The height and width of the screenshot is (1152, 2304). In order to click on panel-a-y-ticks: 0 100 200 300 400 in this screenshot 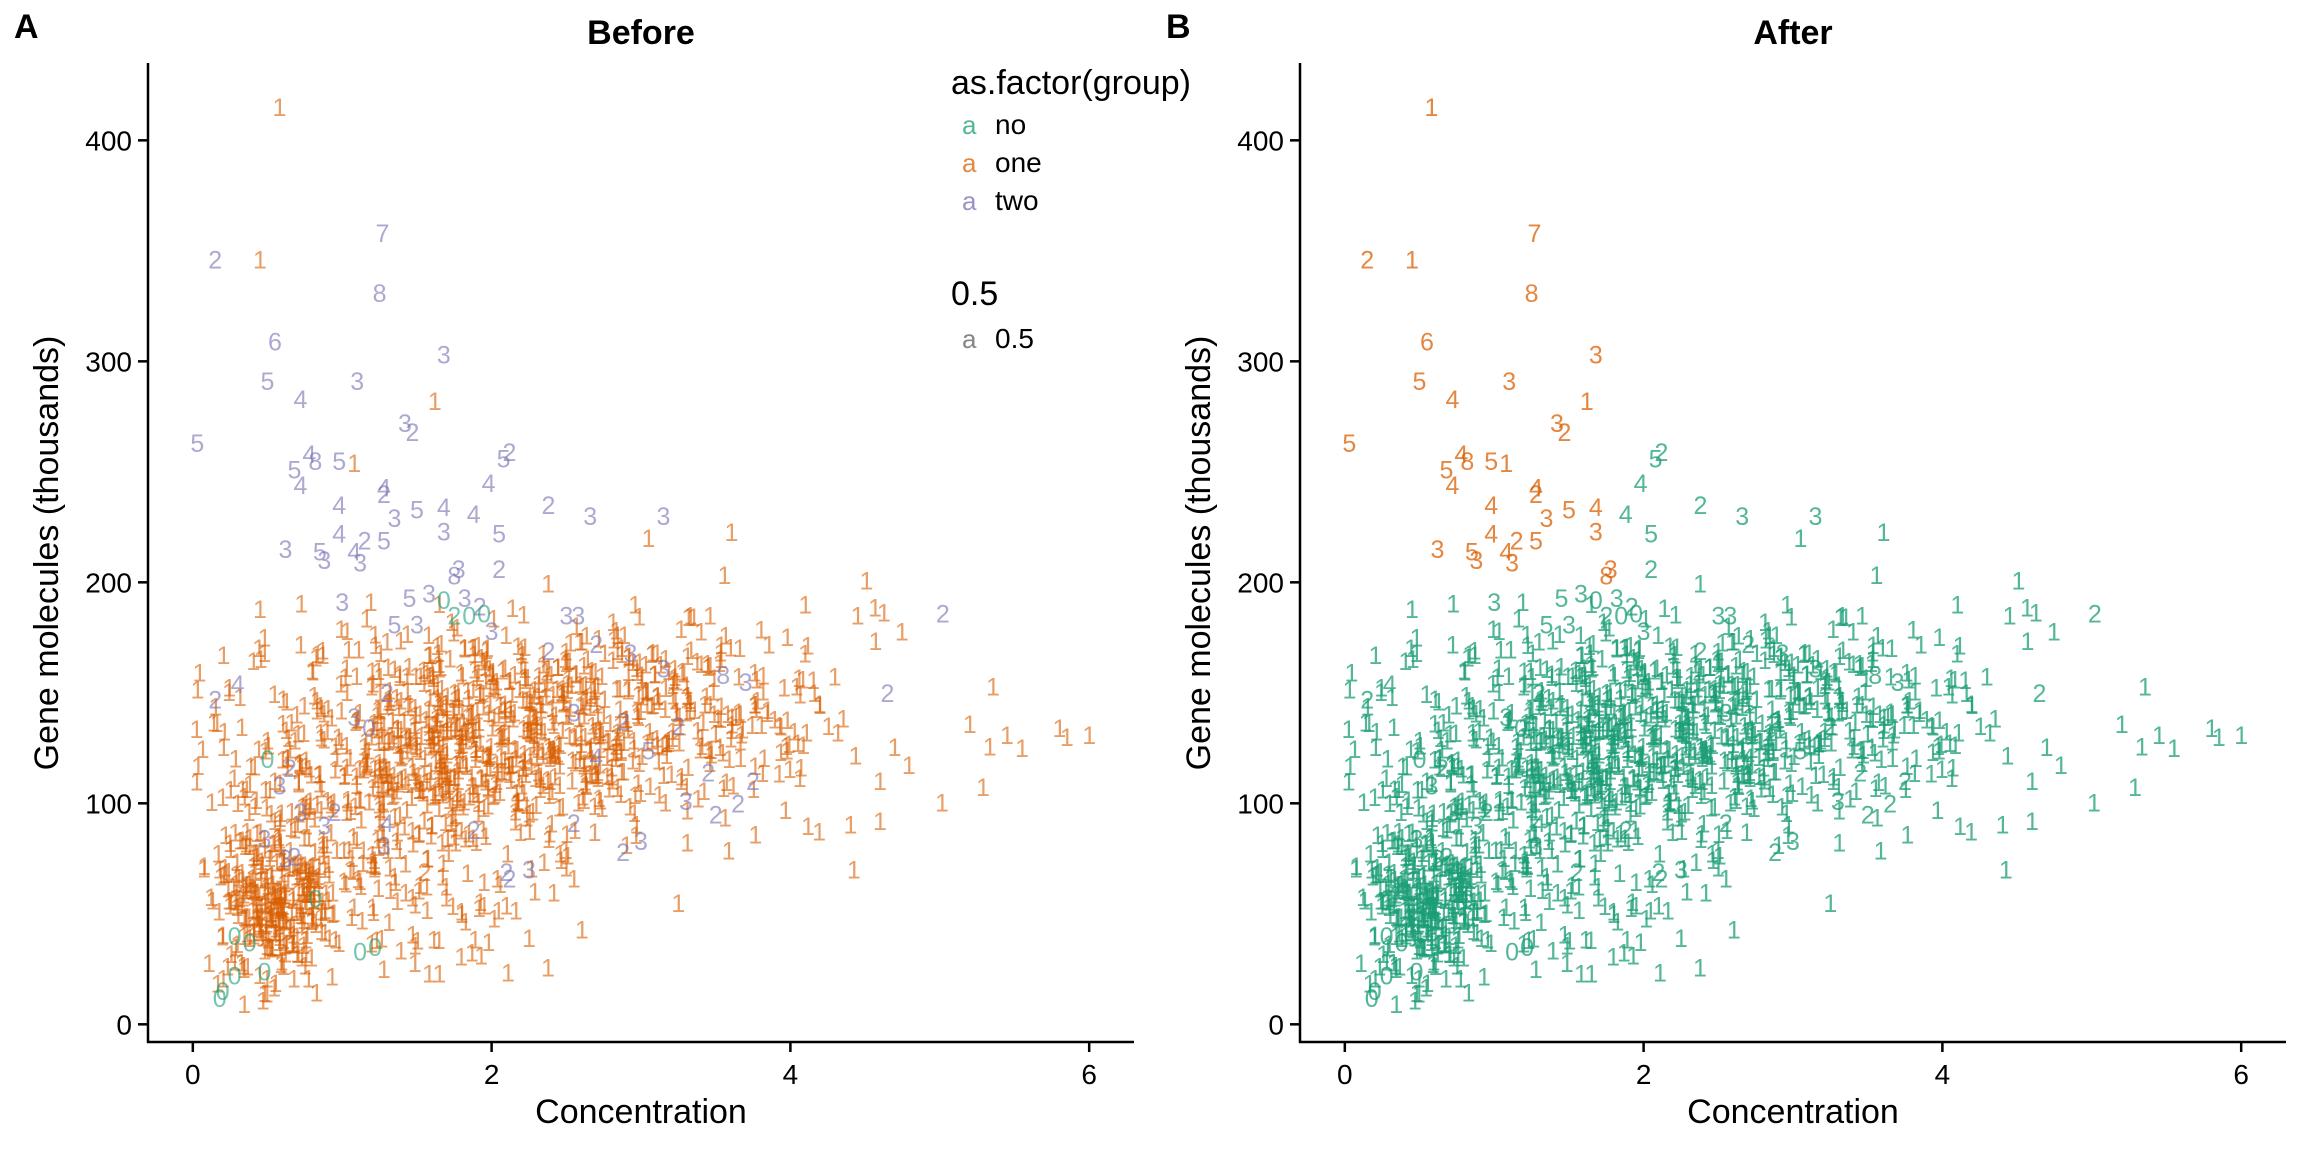, I will do `click(116, 582)`.